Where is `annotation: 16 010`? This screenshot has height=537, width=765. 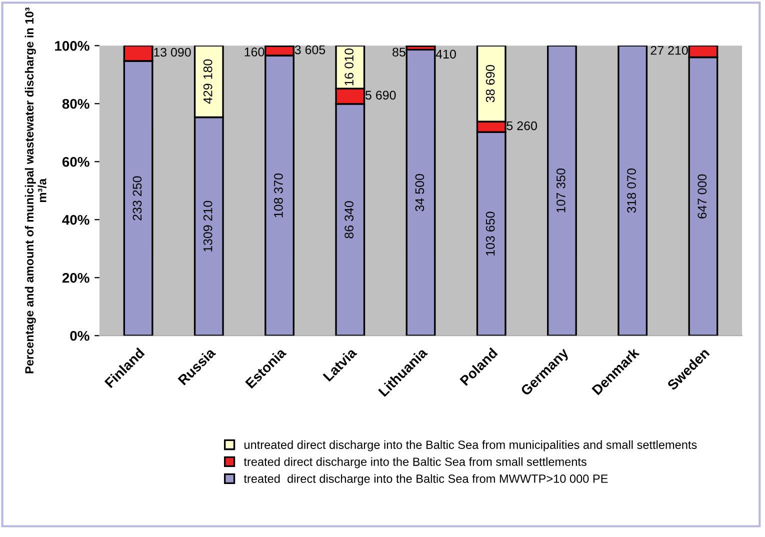 annotation: 16 010 is located at coordinates (349, 67).